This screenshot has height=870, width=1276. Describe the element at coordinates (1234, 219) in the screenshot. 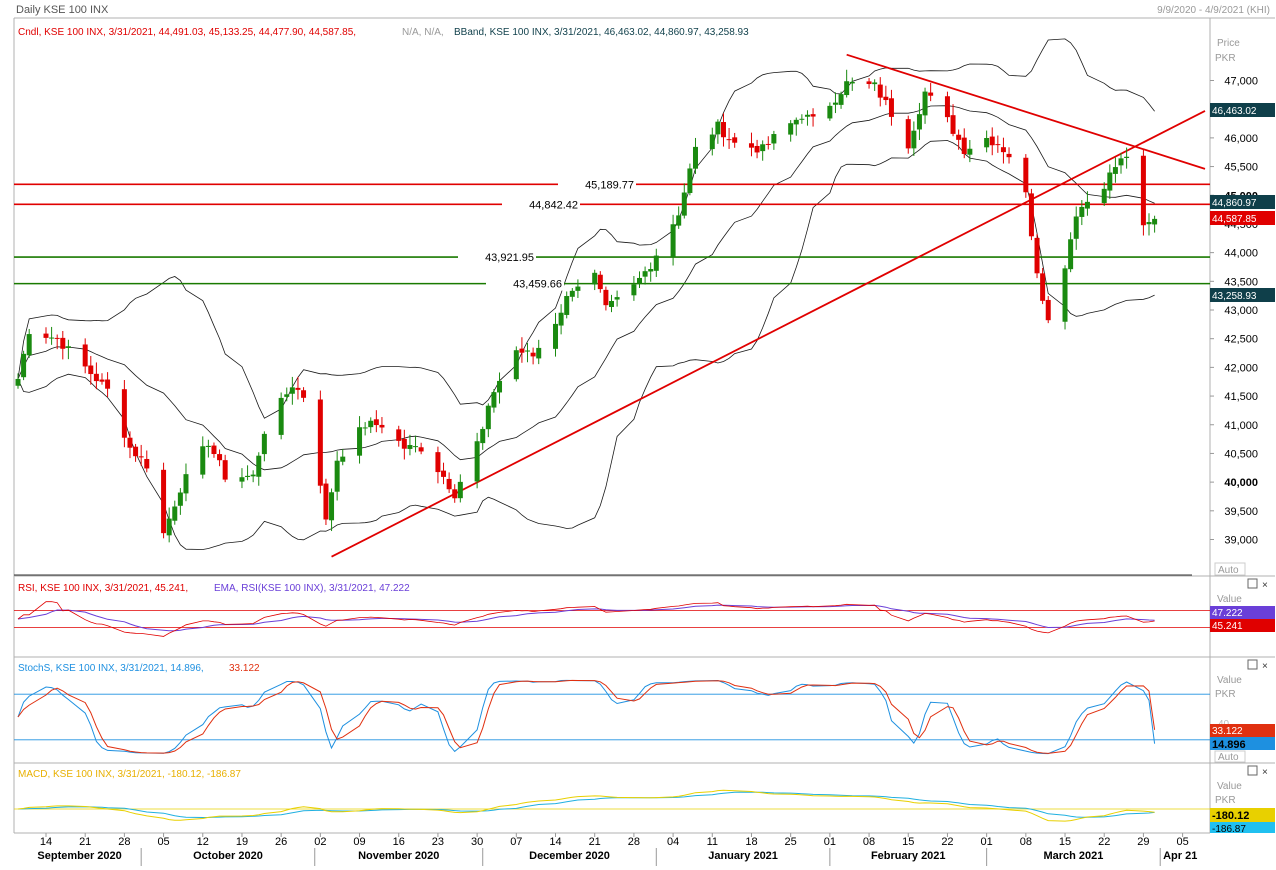

I see `tag-close: 44,587.85` at that location.